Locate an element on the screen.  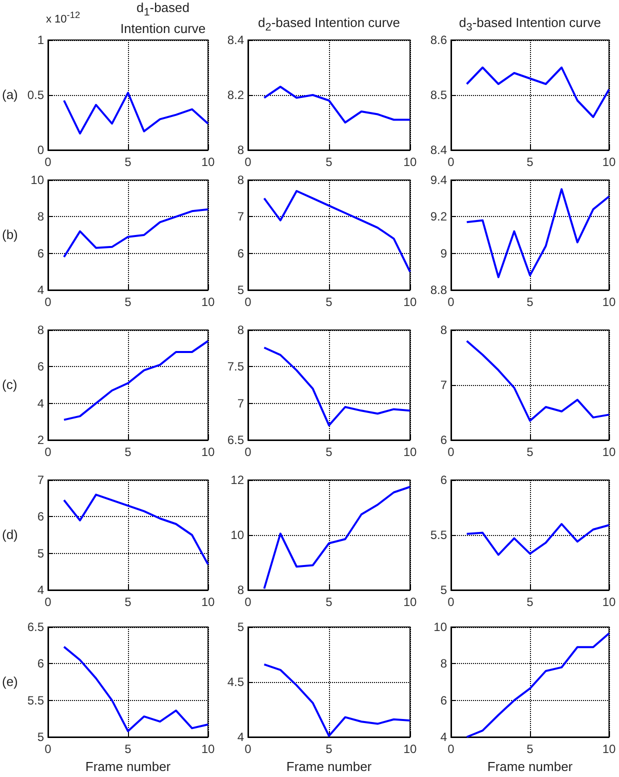
y-tick-label: 8.8 is located at coordinates (439, 290).